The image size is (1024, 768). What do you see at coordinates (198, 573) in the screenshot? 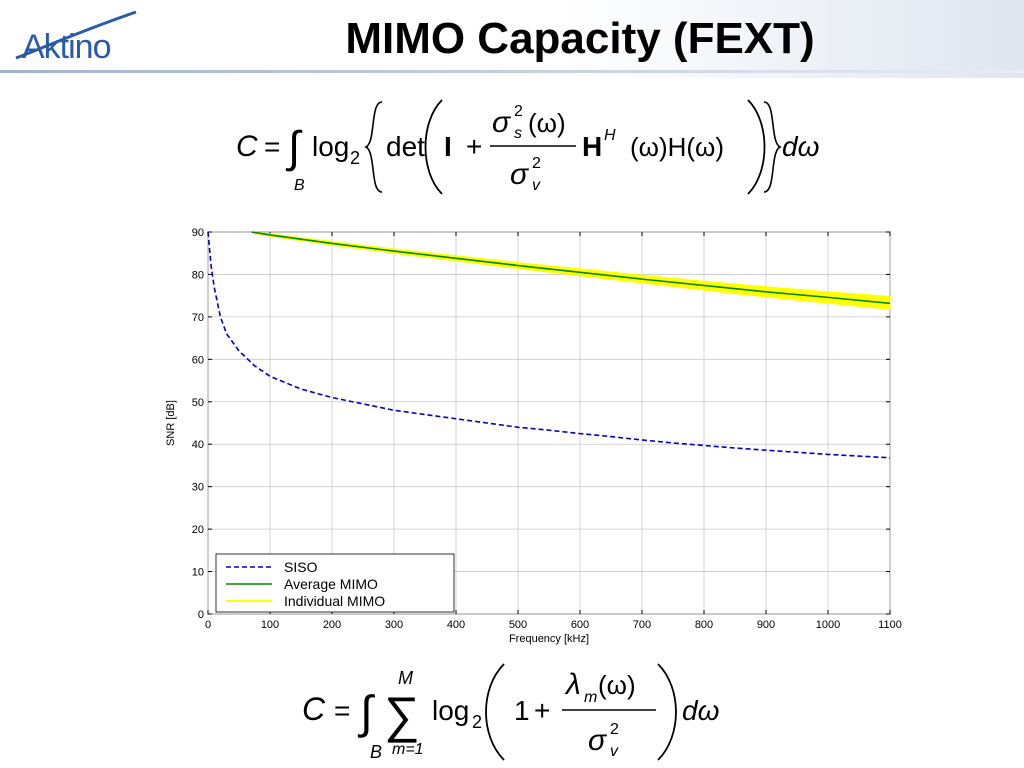
I see `y-tick-label: 10` at bounding box center [198, 573].